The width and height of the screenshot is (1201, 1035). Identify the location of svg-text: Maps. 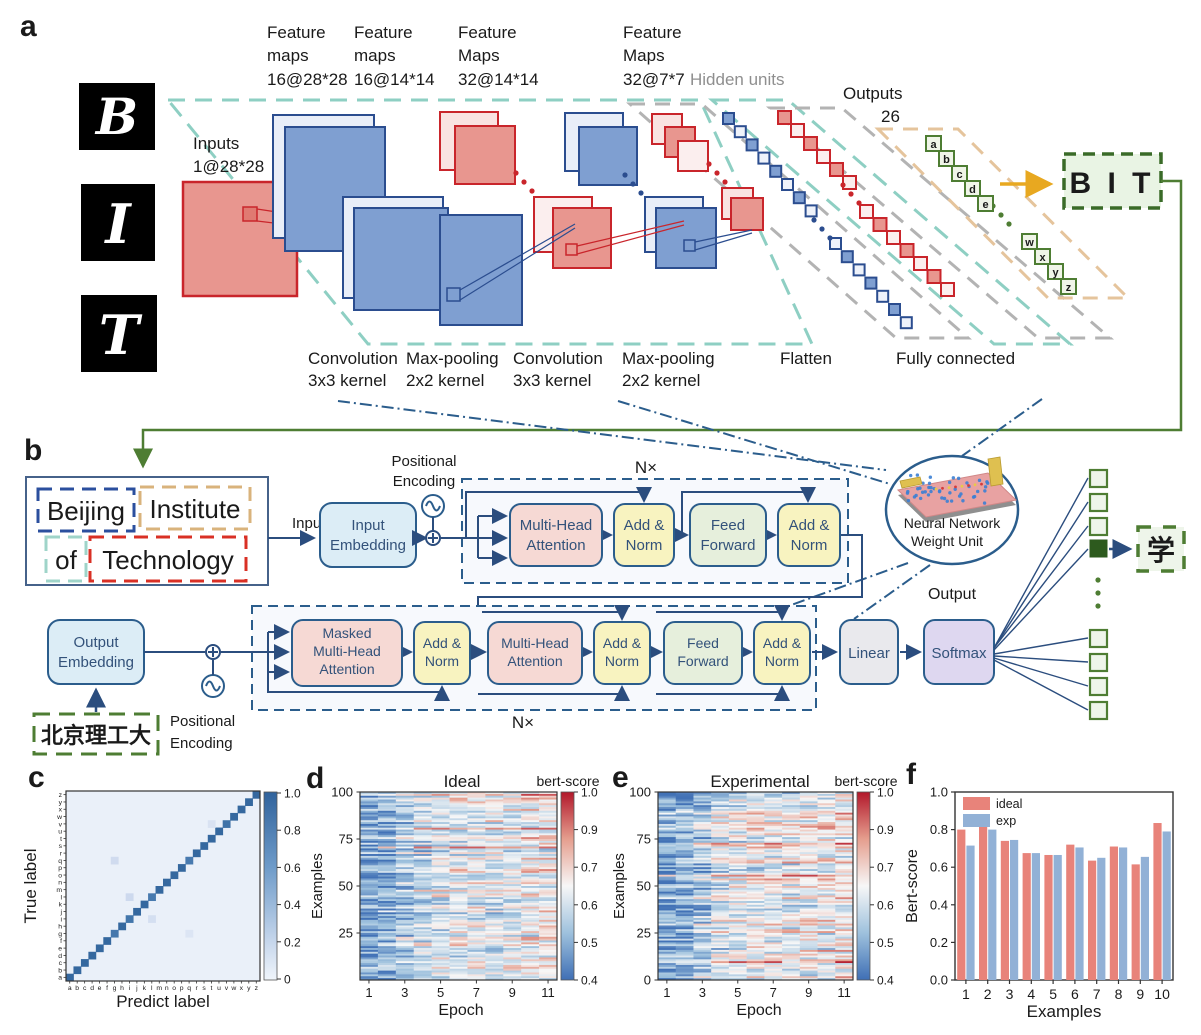
(644, 55).